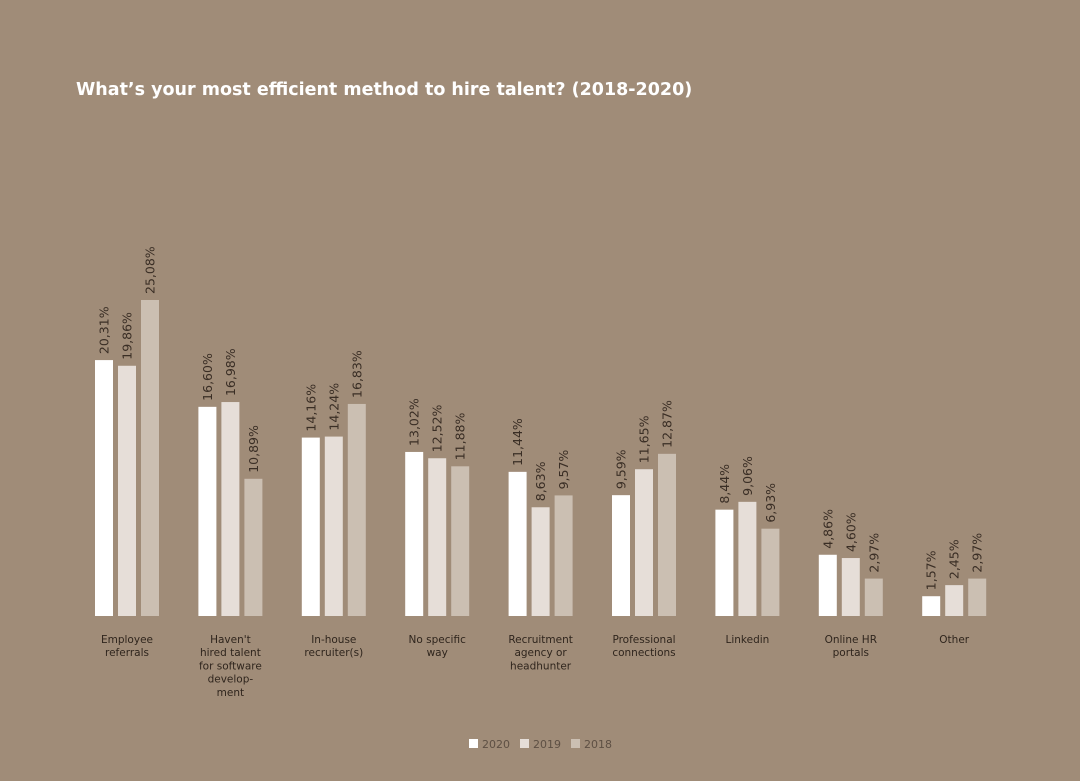 The height and width of the screenshot is (781, 1080). Describe the element at coordinates (724, 484) in the screenshot. I see `data-label: 8,44%` at that location.